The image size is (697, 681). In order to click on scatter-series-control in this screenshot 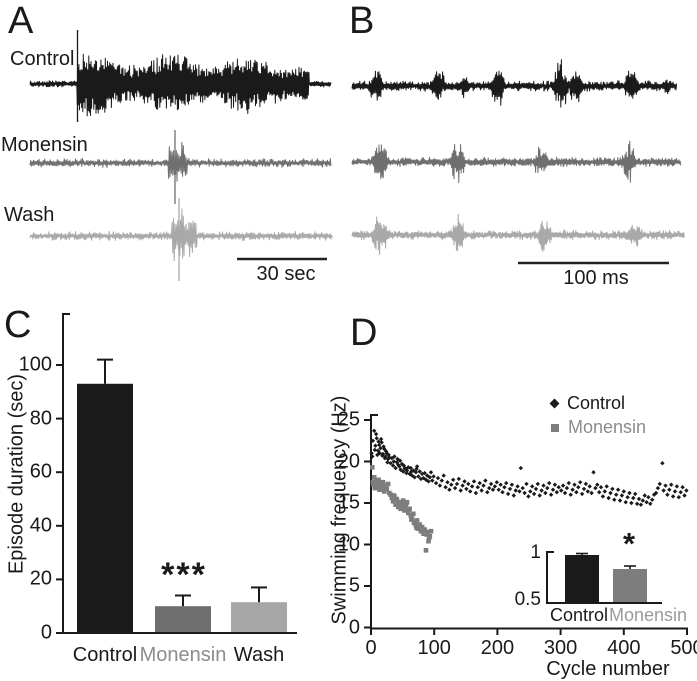, I will do `click(529, 467)`.